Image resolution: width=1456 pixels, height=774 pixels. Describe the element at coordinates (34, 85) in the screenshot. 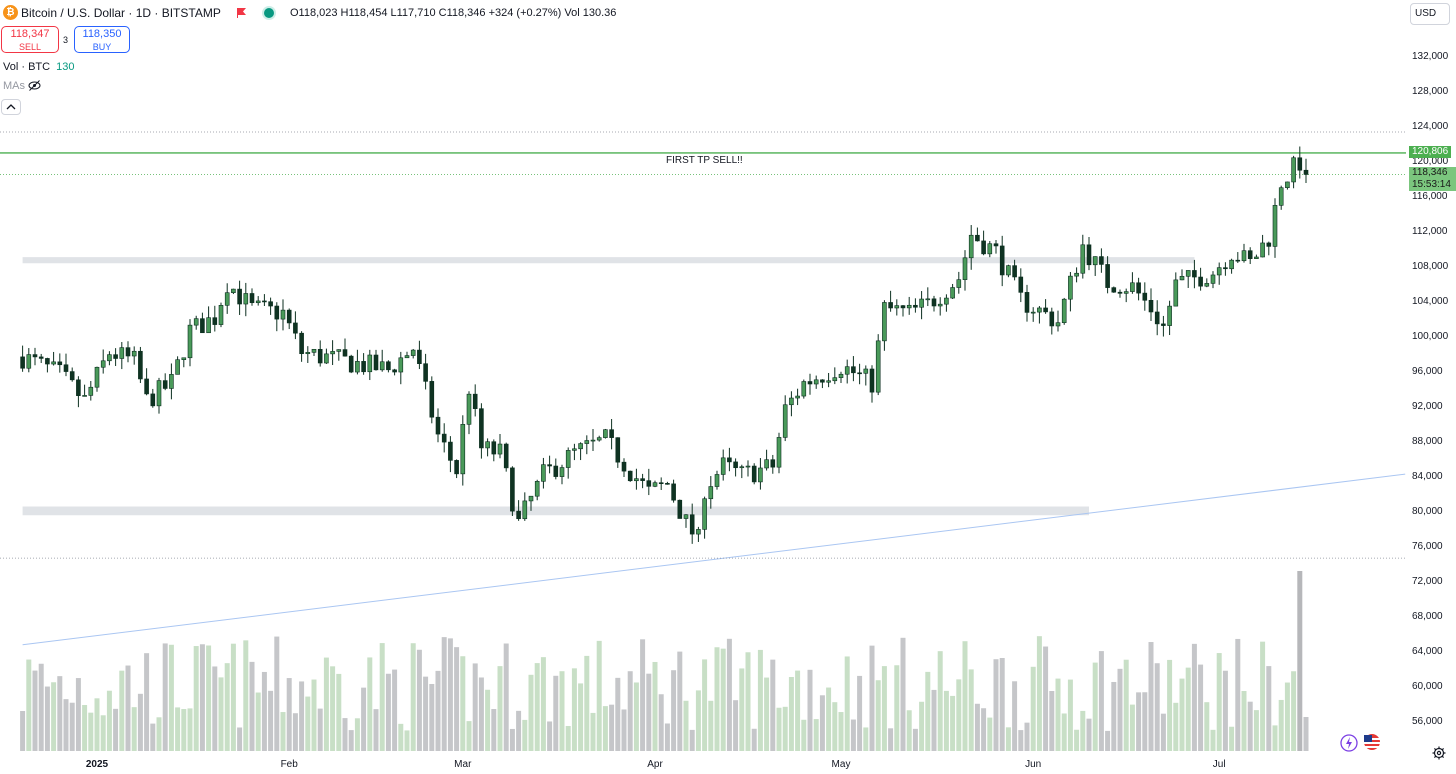

I see `eye-slash-icon` at that location.